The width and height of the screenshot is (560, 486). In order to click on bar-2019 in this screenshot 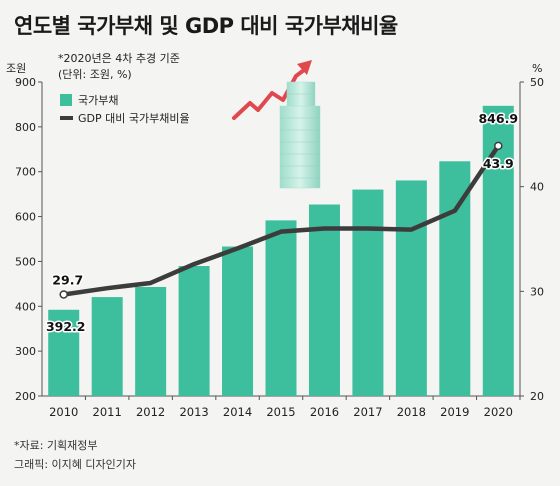, I will do `click(455, 278)`.